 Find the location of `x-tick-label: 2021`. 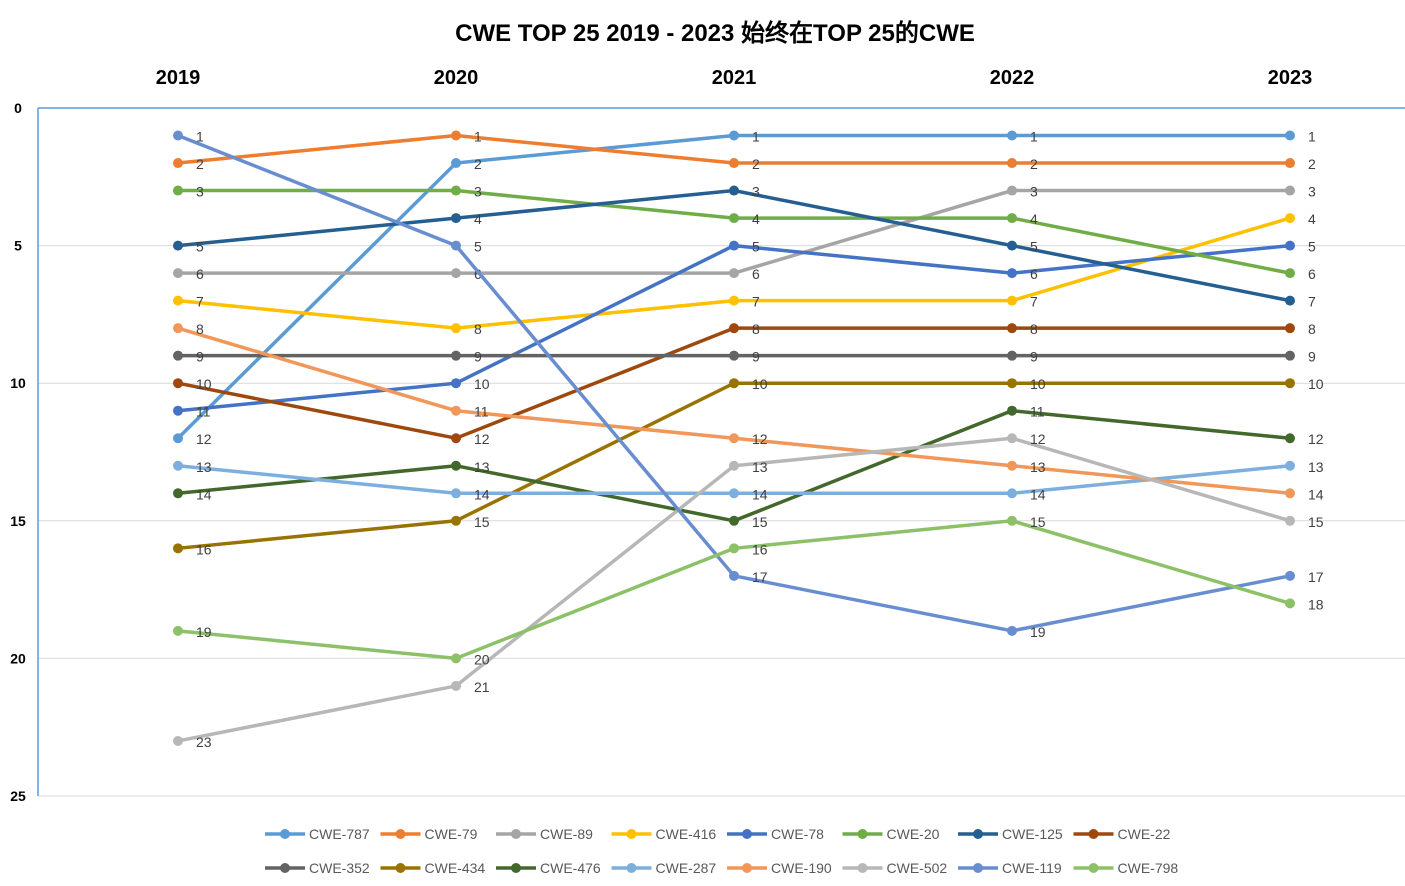

x-tick-label: 2021 is located at coordinates (734, 78).